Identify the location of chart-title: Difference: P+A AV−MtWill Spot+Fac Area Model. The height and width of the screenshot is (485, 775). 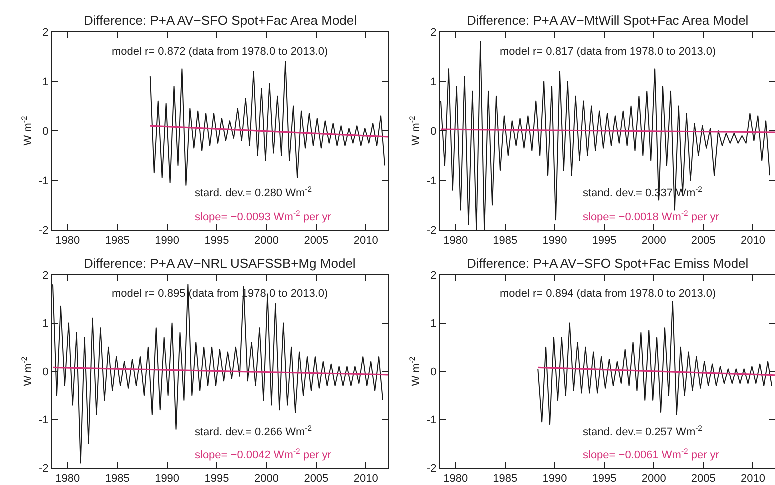
(608, 20).